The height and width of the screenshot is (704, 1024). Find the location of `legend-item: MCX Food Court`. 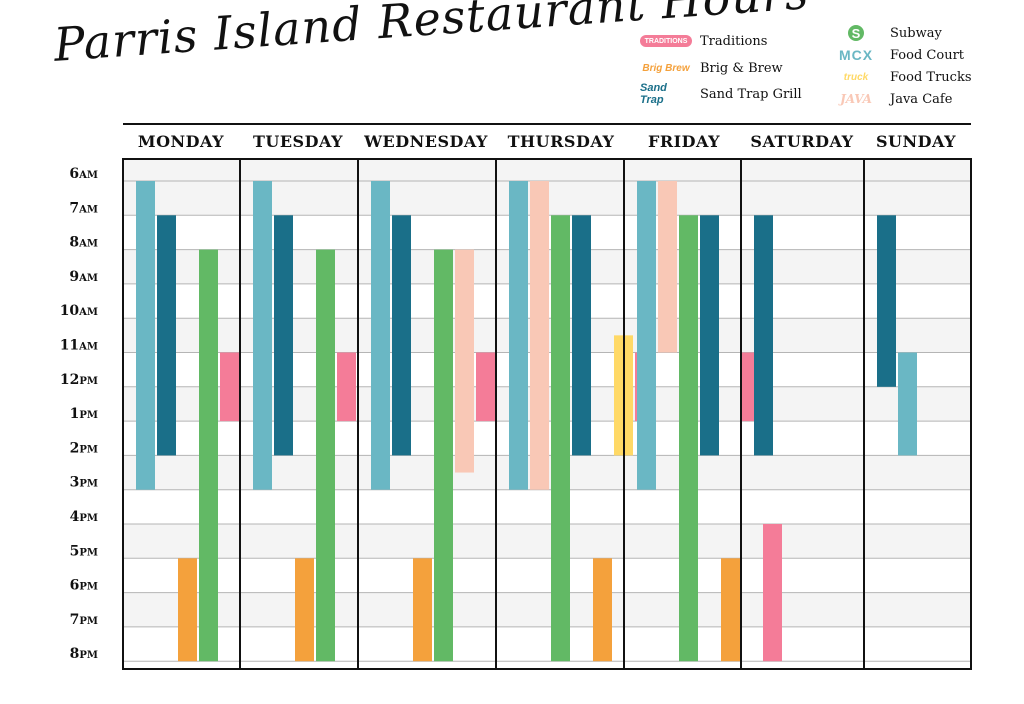

legend-item: MCX Food Court is located at coordinates (897, 55).